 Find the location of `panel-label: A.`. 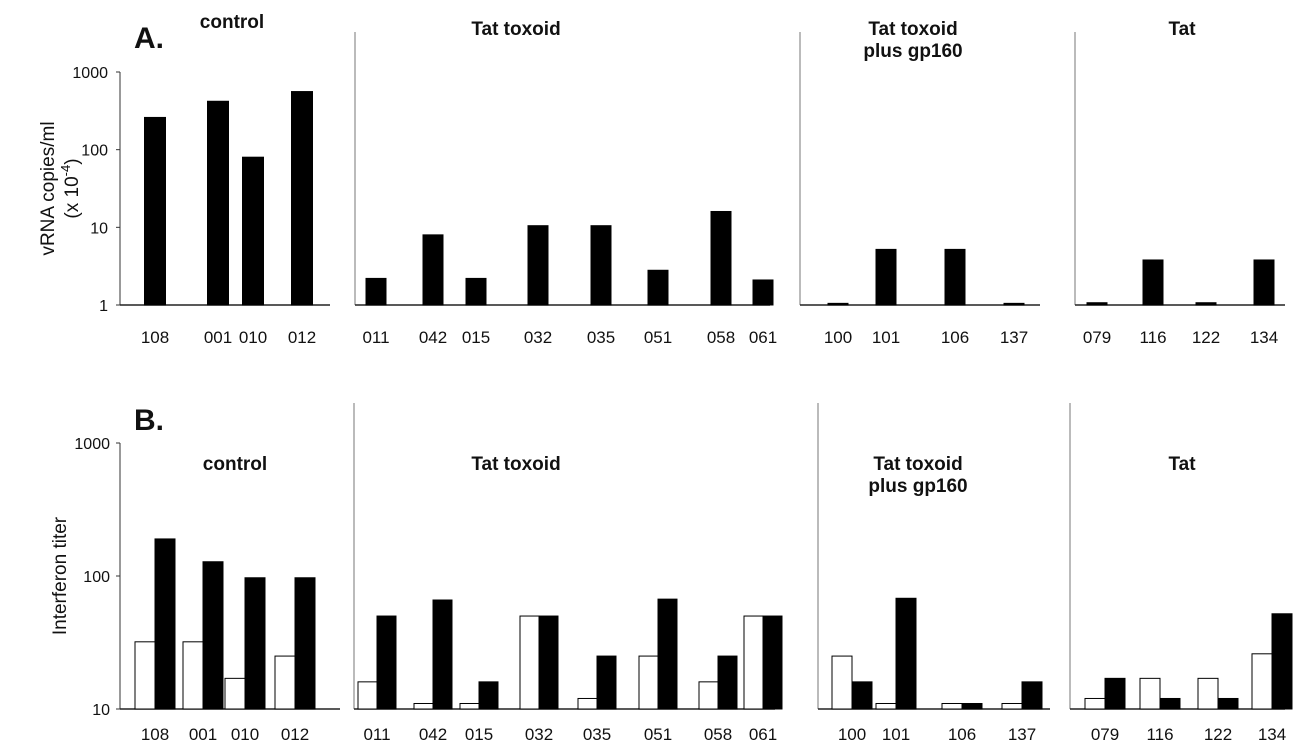

panel-label: A. is located at coordinates (149, 38).